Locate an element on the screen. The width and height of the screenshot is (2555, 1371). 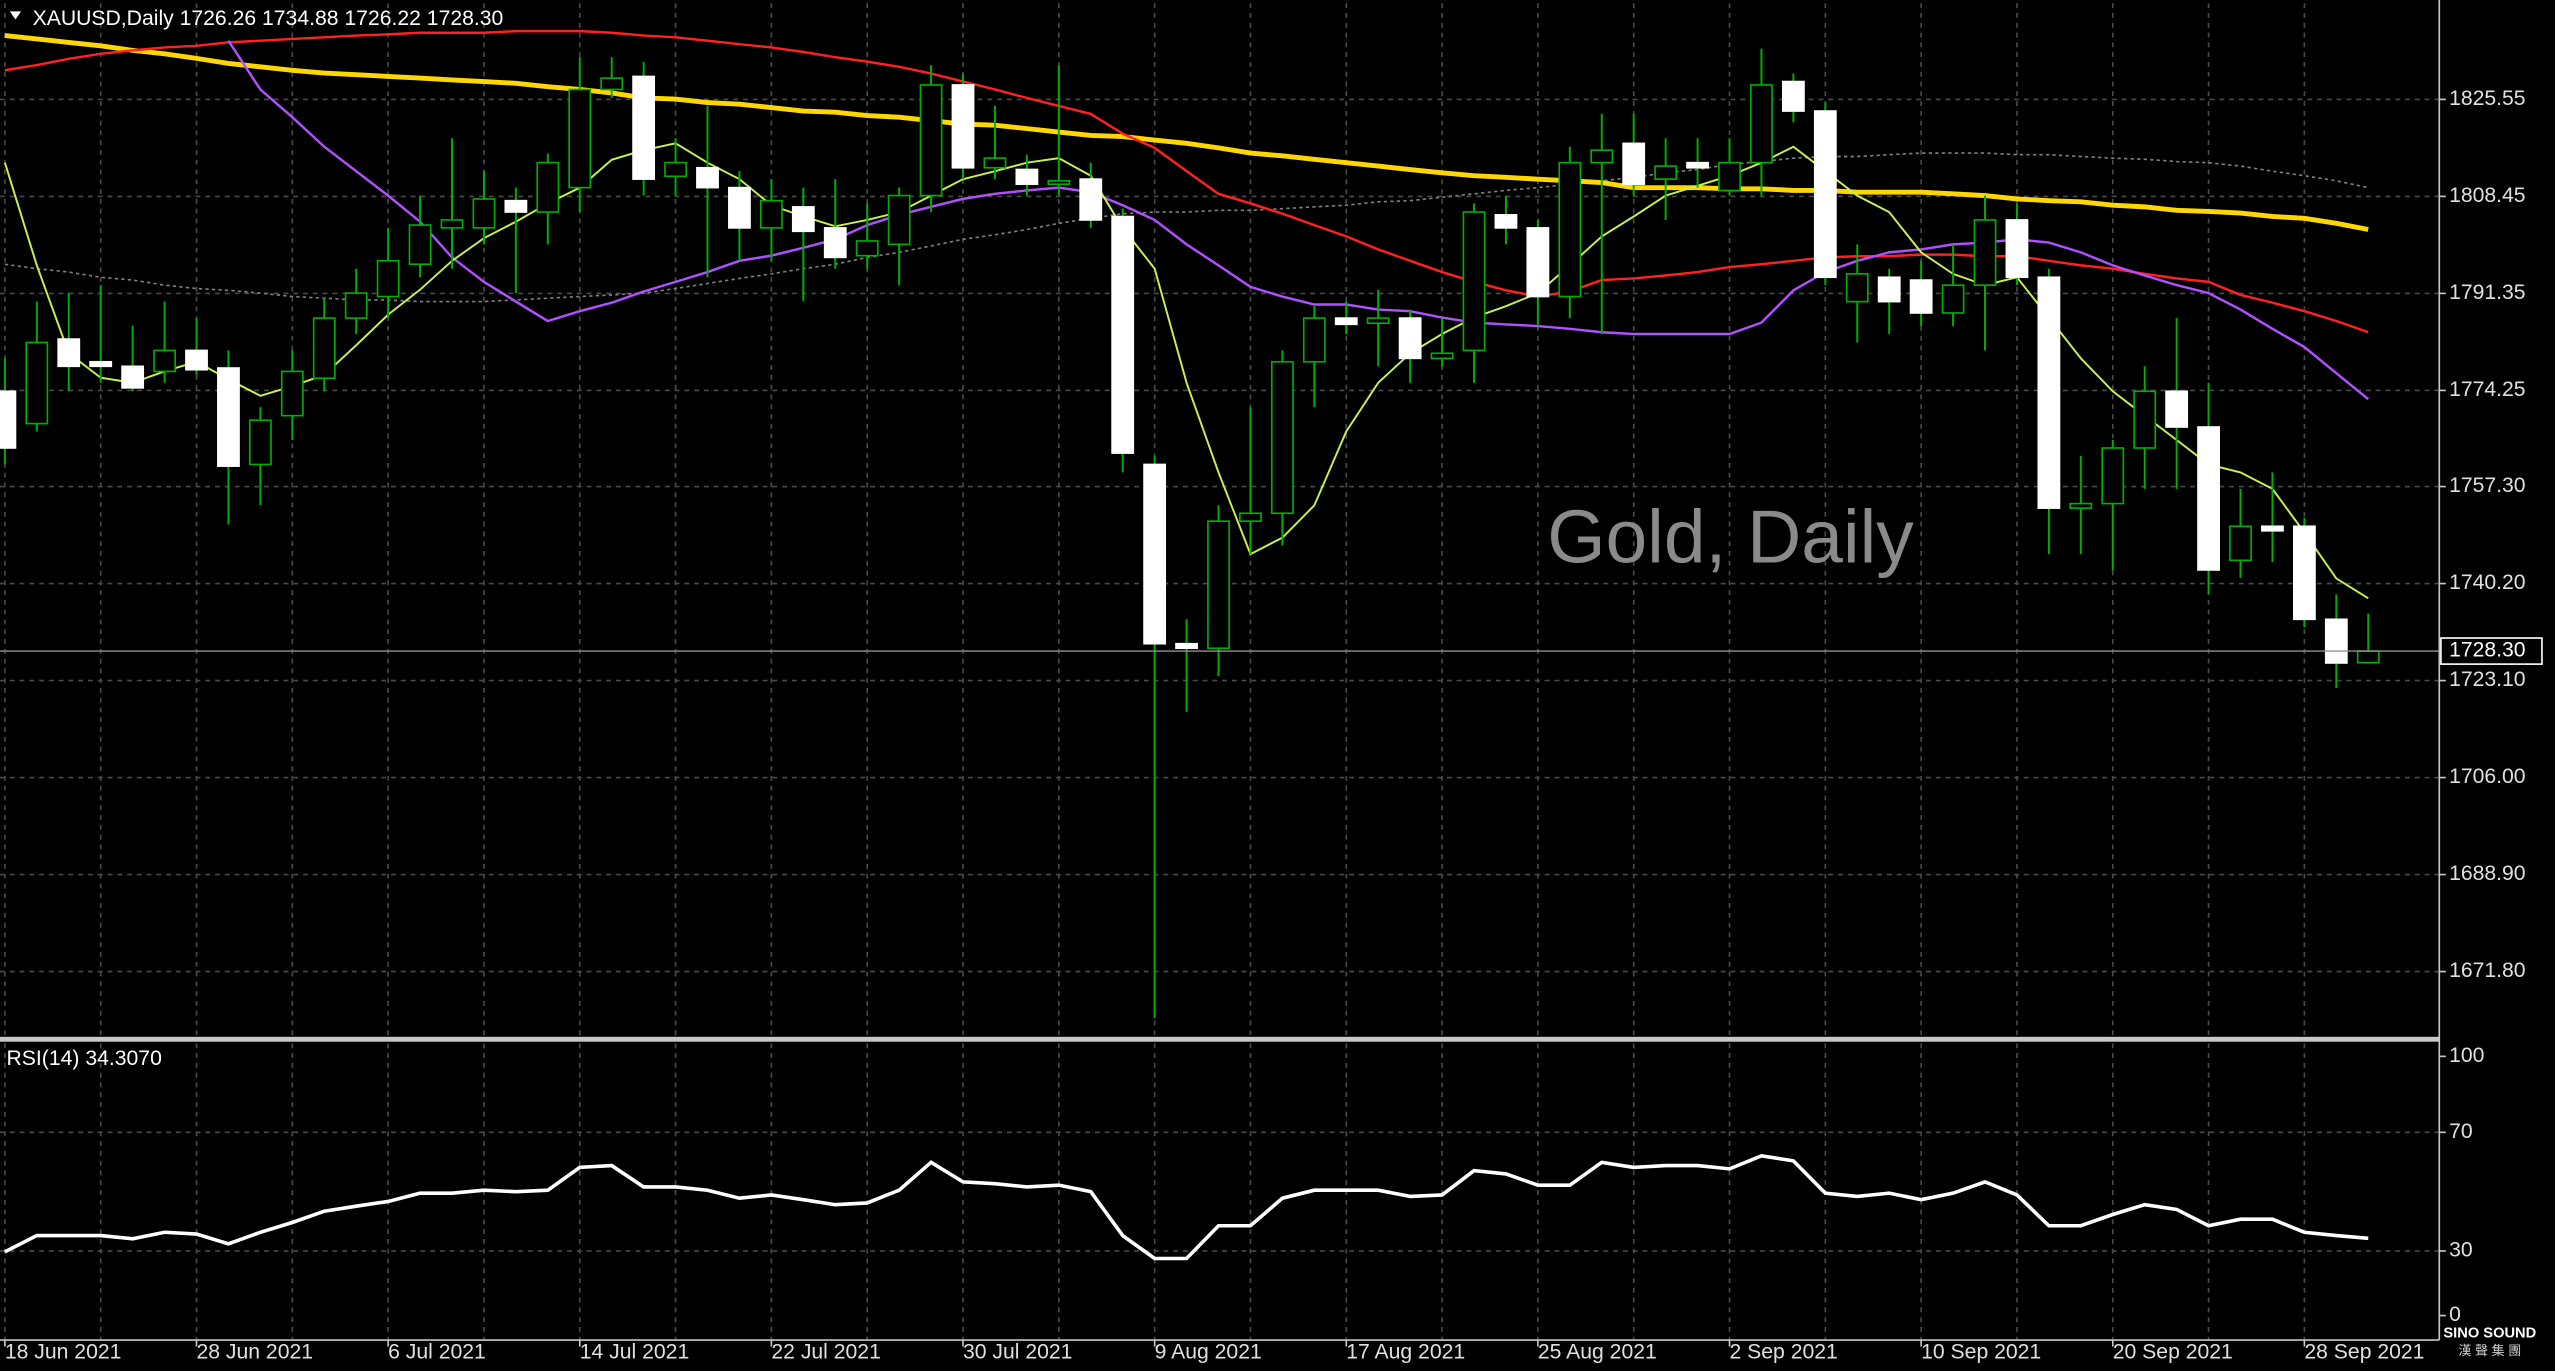
x-tick-label: 30 Jul 2021 is located at coordinates (1017, 1352).